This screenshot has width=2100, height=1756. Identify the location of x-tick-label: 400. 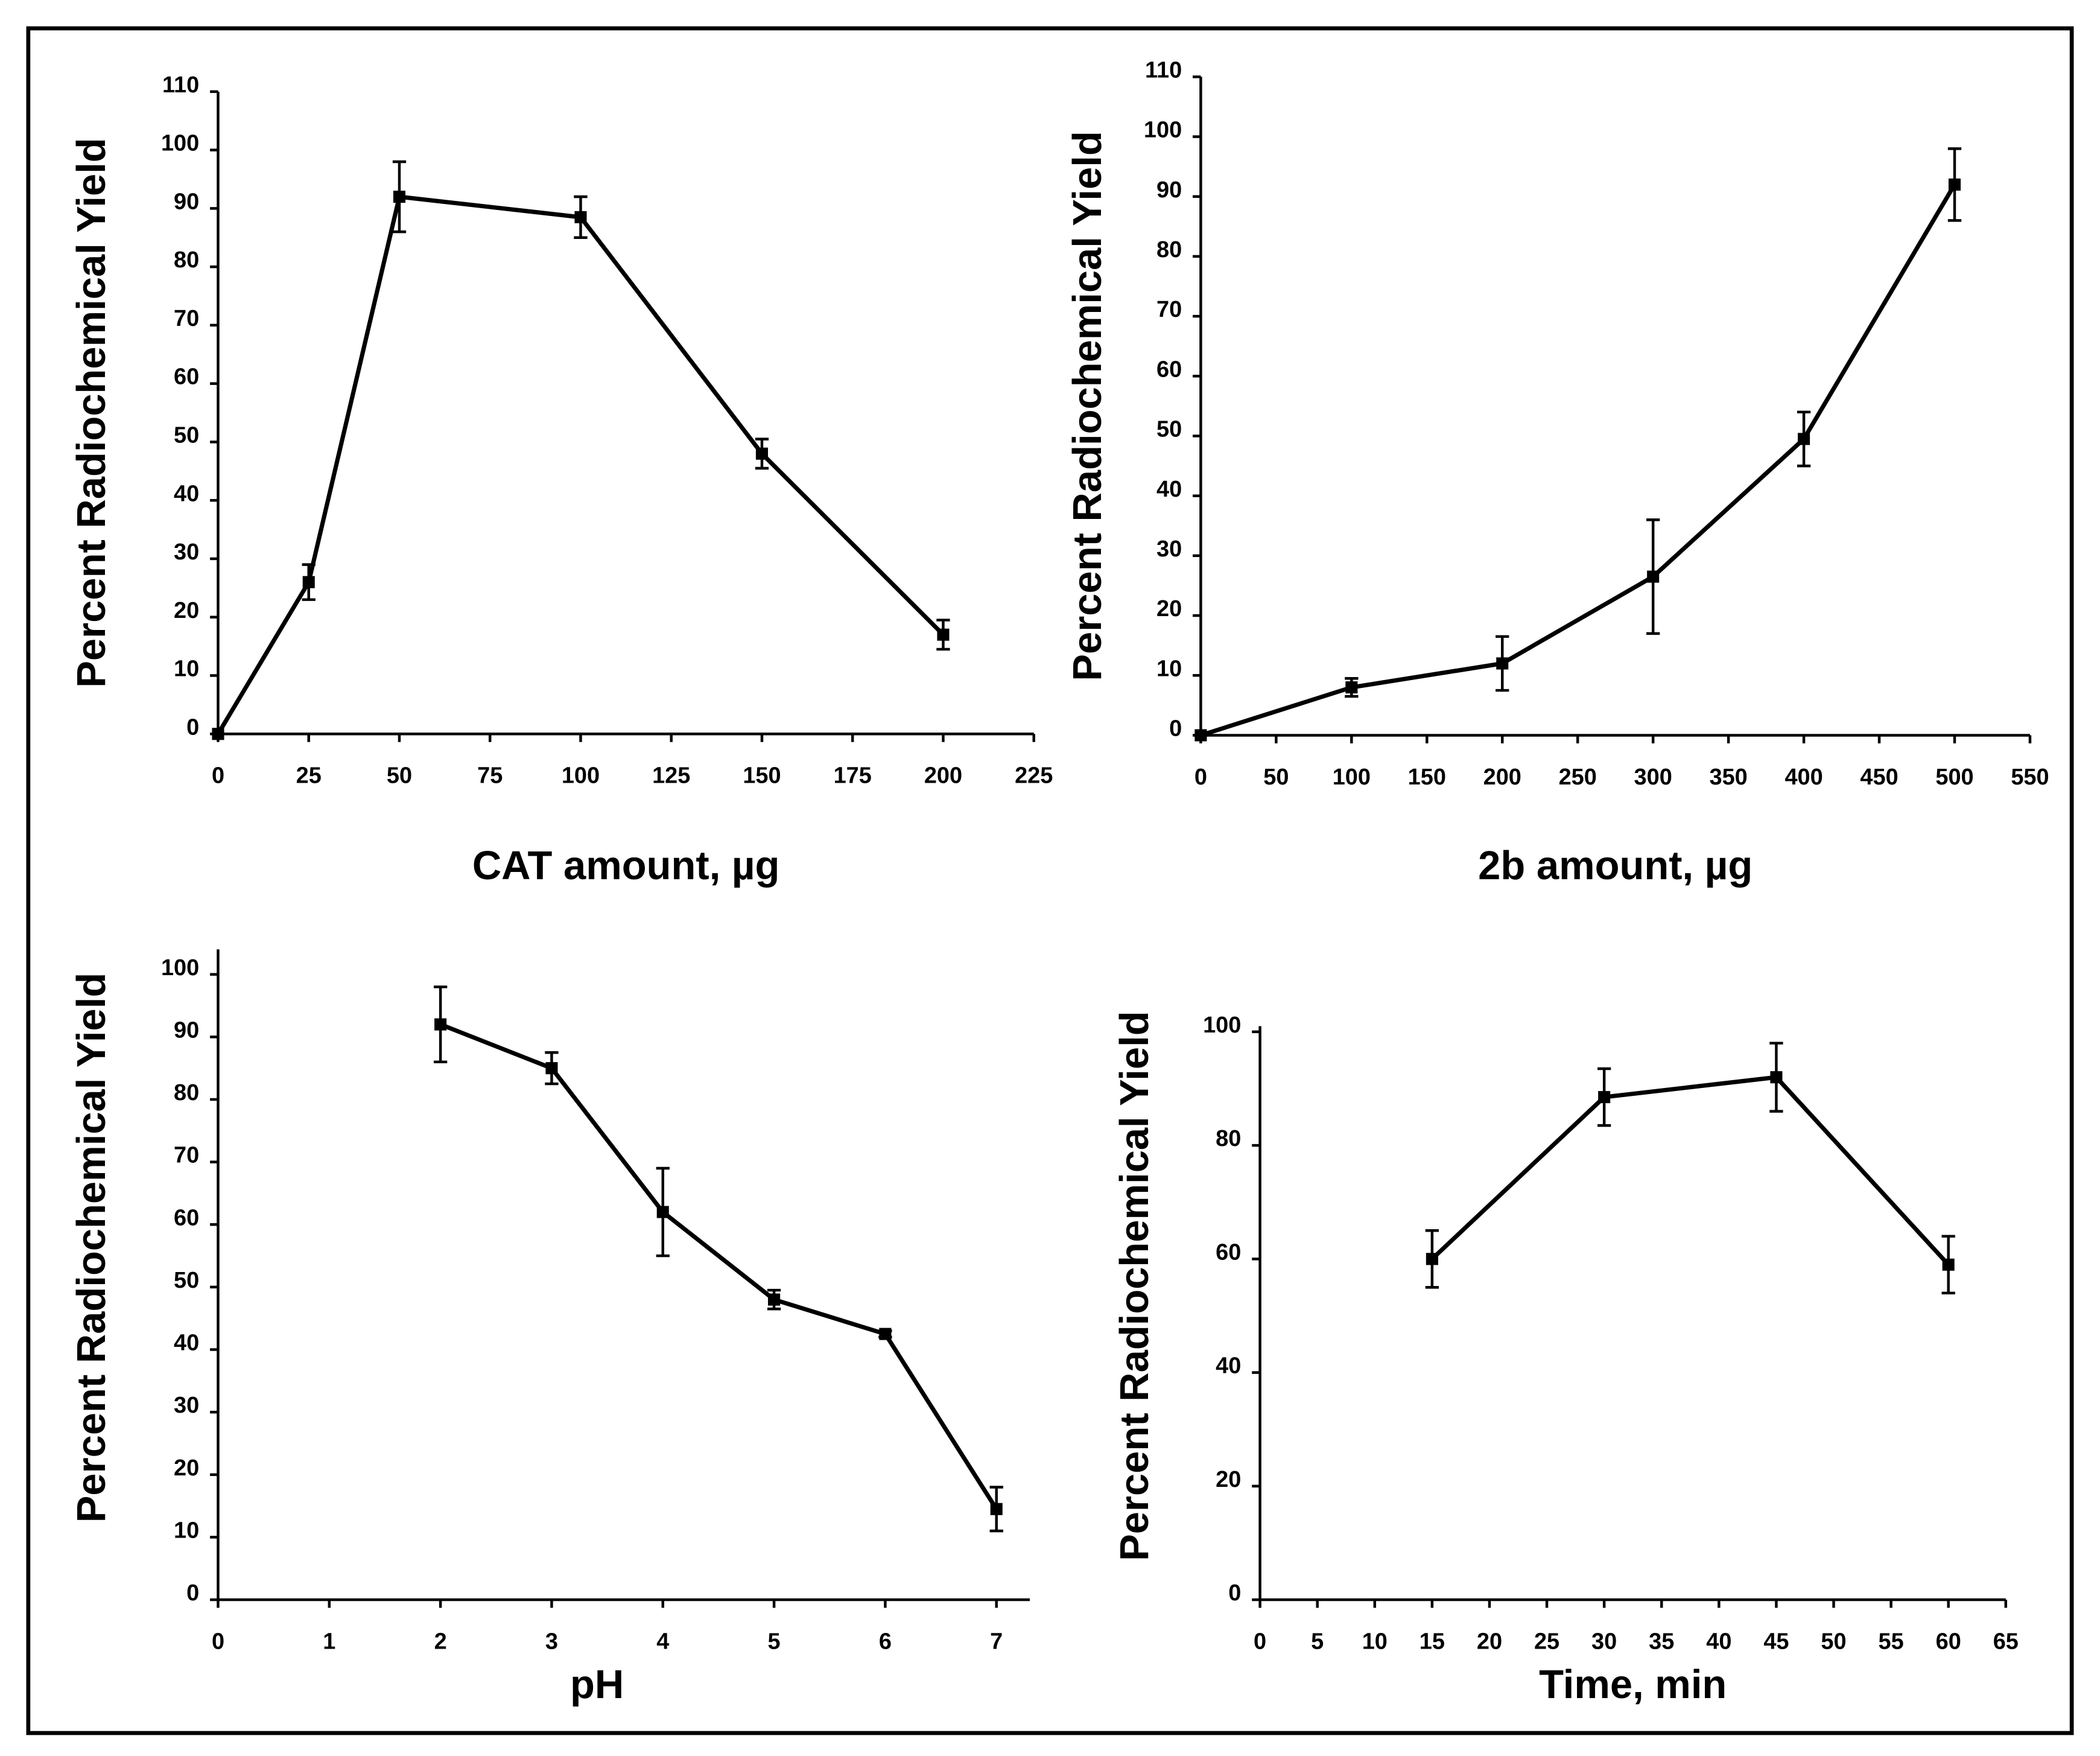
(1803, 777).